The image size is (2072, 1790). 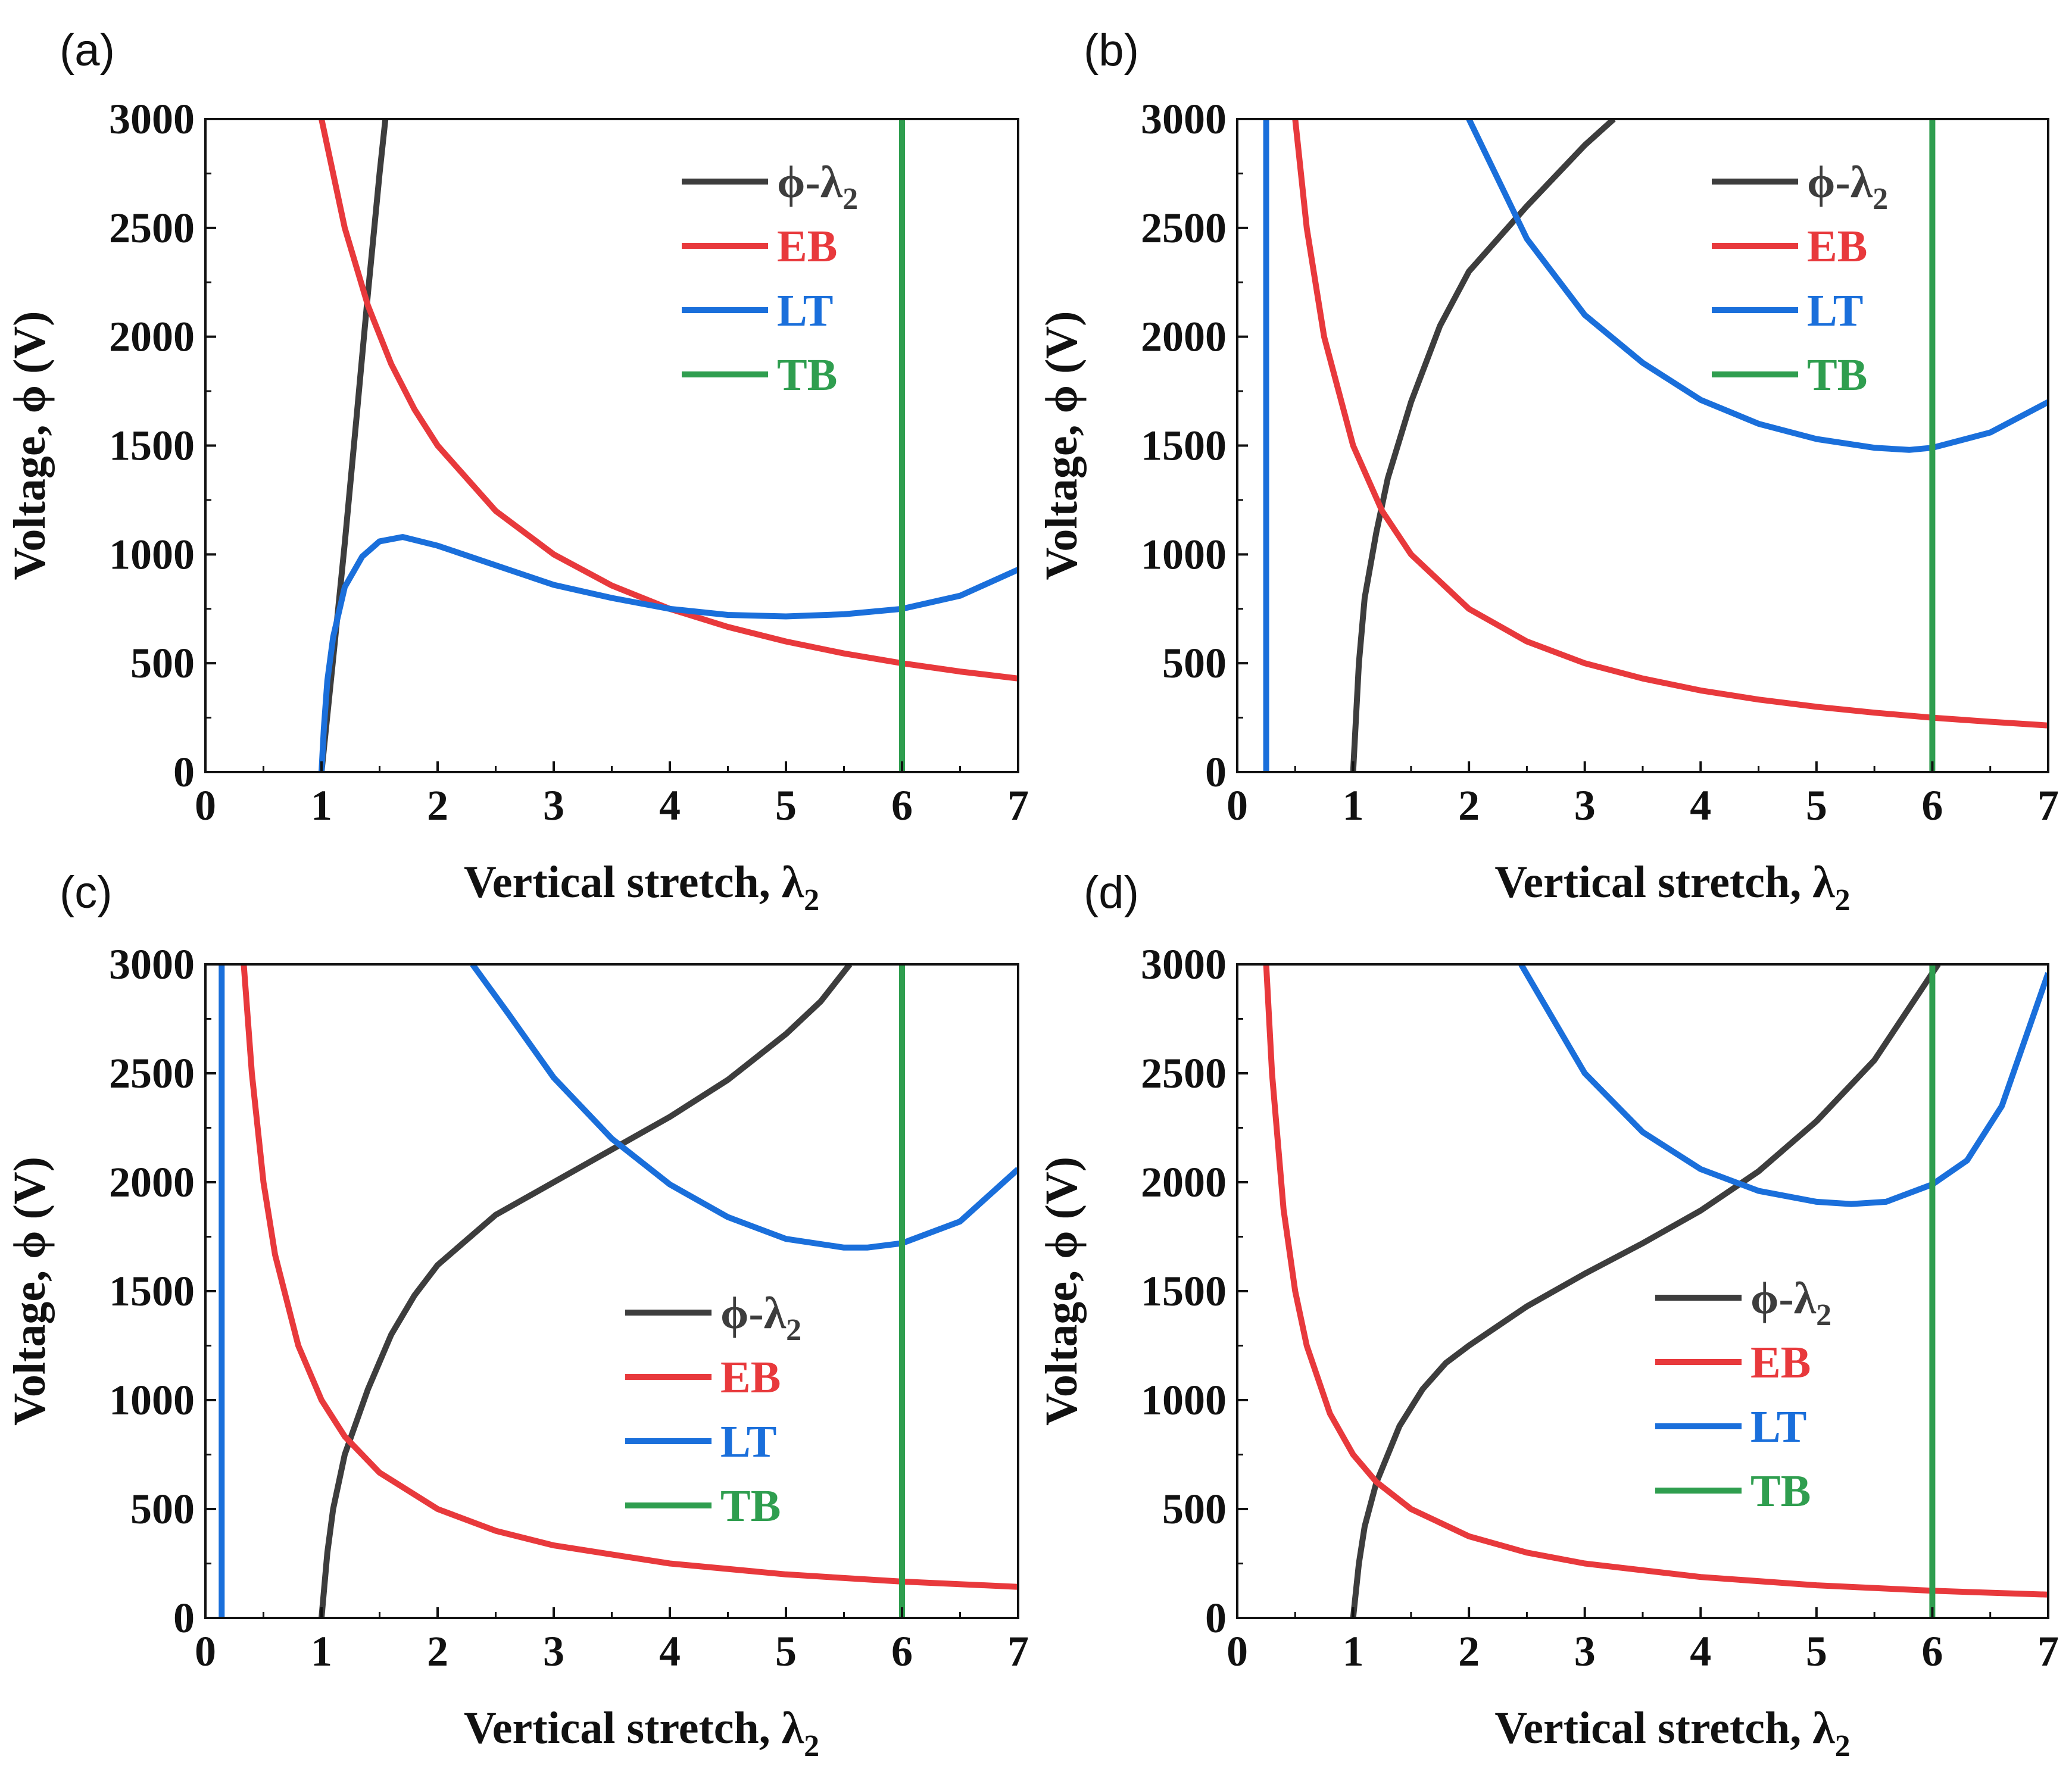 I want to click on panel-label: (a), so click(x=87, y=51).